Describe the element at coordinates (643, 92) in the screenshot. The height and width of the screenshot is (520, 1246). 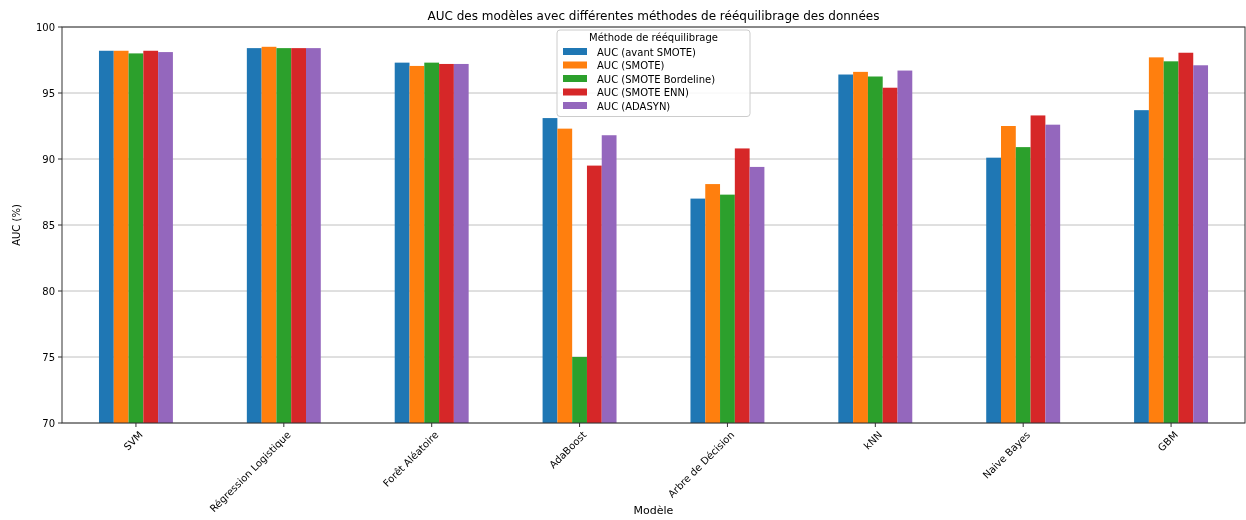
I see `legend-label: AUC (SMOTE ENN)` at that location.